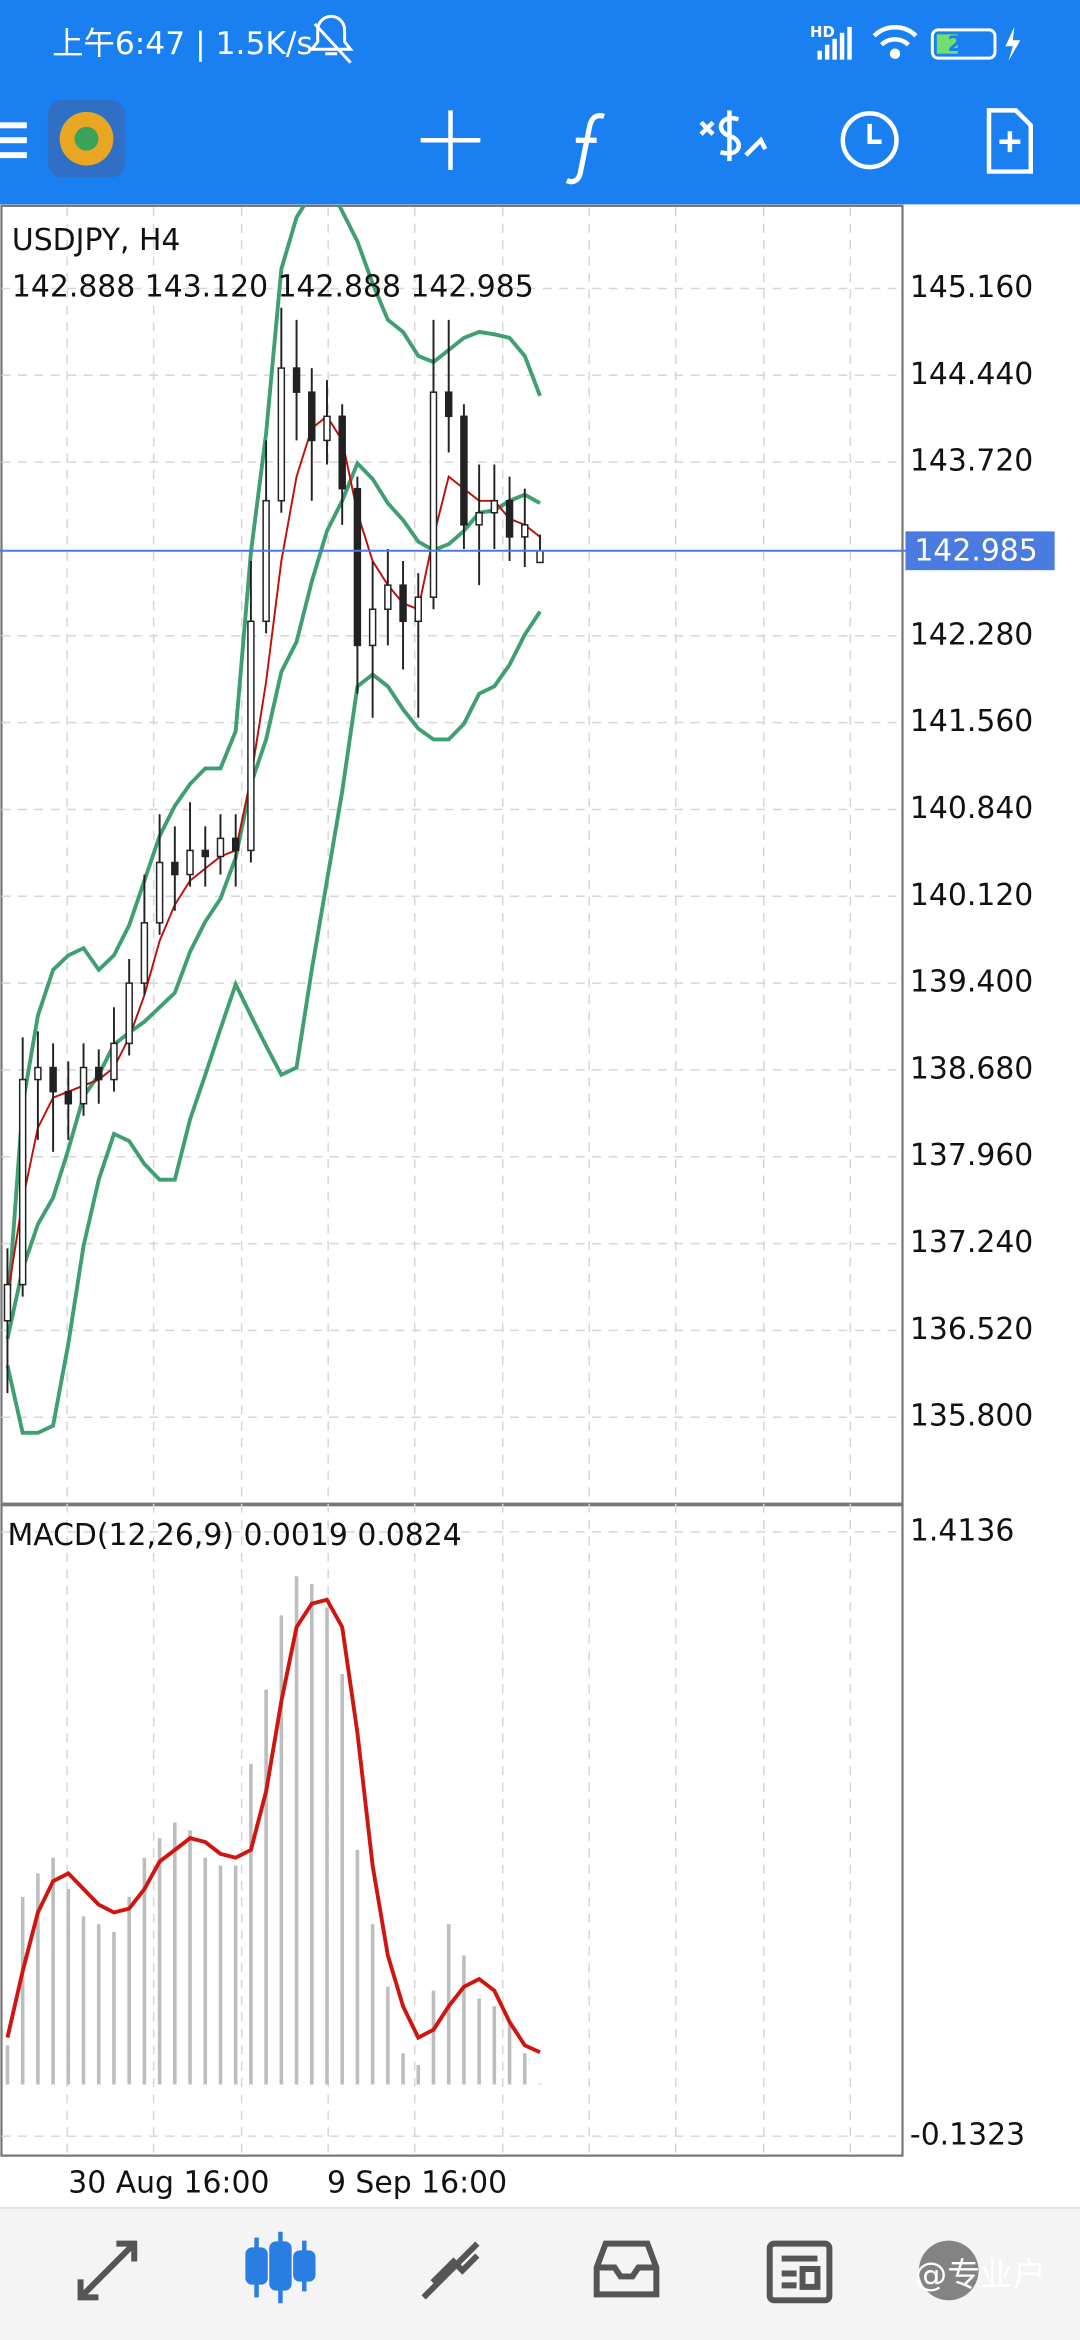  Describe the element at coordinates (971, 1329) in the screenshot. I see `y-tick-label: 136.520` at that location.